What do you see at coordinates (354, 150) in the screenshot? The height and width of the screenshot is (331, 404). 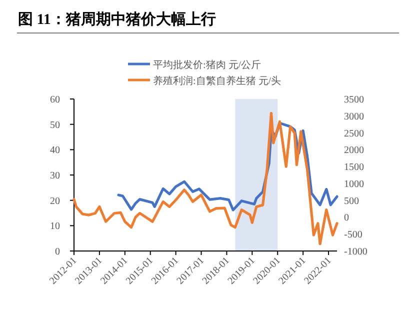 I see `y2-tick-label: 2000` at bounding box center [354, 150].